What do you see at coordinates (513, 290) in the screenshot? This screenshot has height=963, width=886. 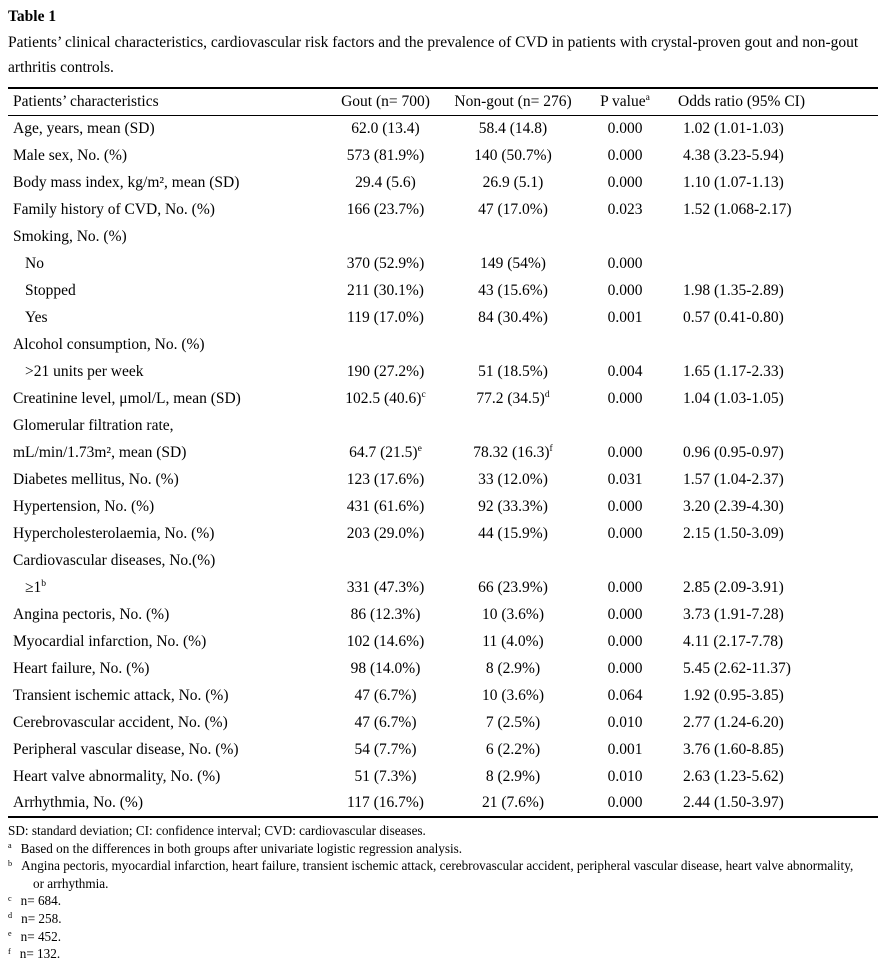 I see `nongout-value-cell: 43 (15.6%)` at bounding box center [513, 290].